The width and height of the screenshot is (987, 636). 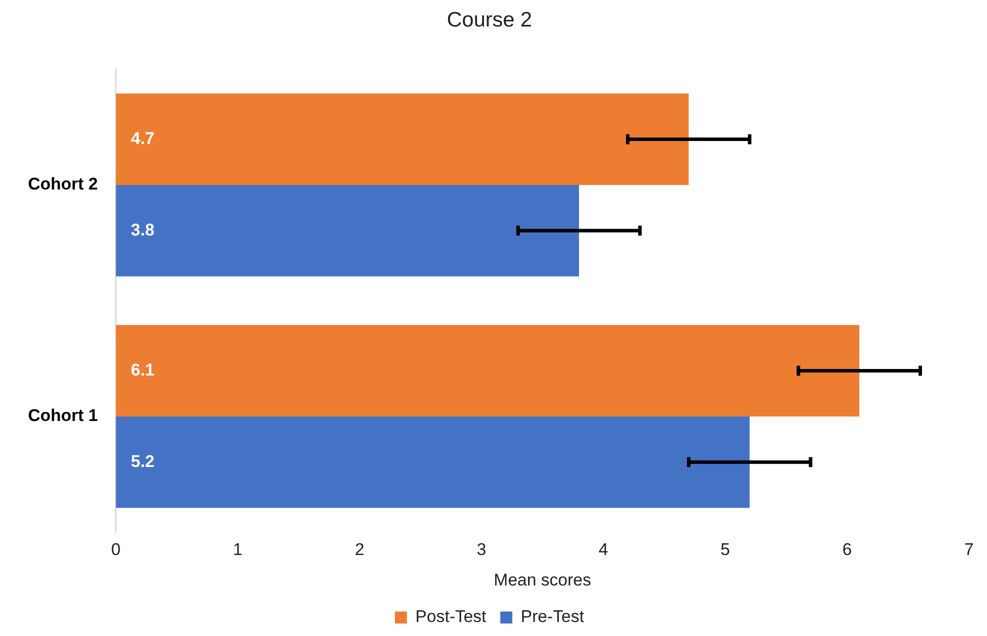 I want to click on legend-label: Pre-Test, so click(x=552, y=616).